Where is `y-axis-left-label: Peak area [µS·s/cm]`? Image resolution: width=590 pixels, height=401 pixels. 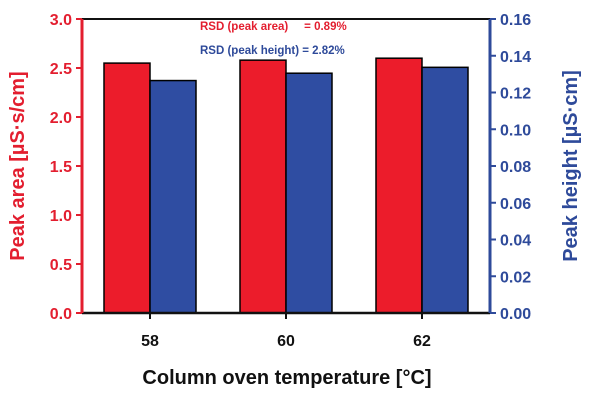
y-axis-left-label: Peak area [µS·s/cm] is located at coordinates (18, 165).